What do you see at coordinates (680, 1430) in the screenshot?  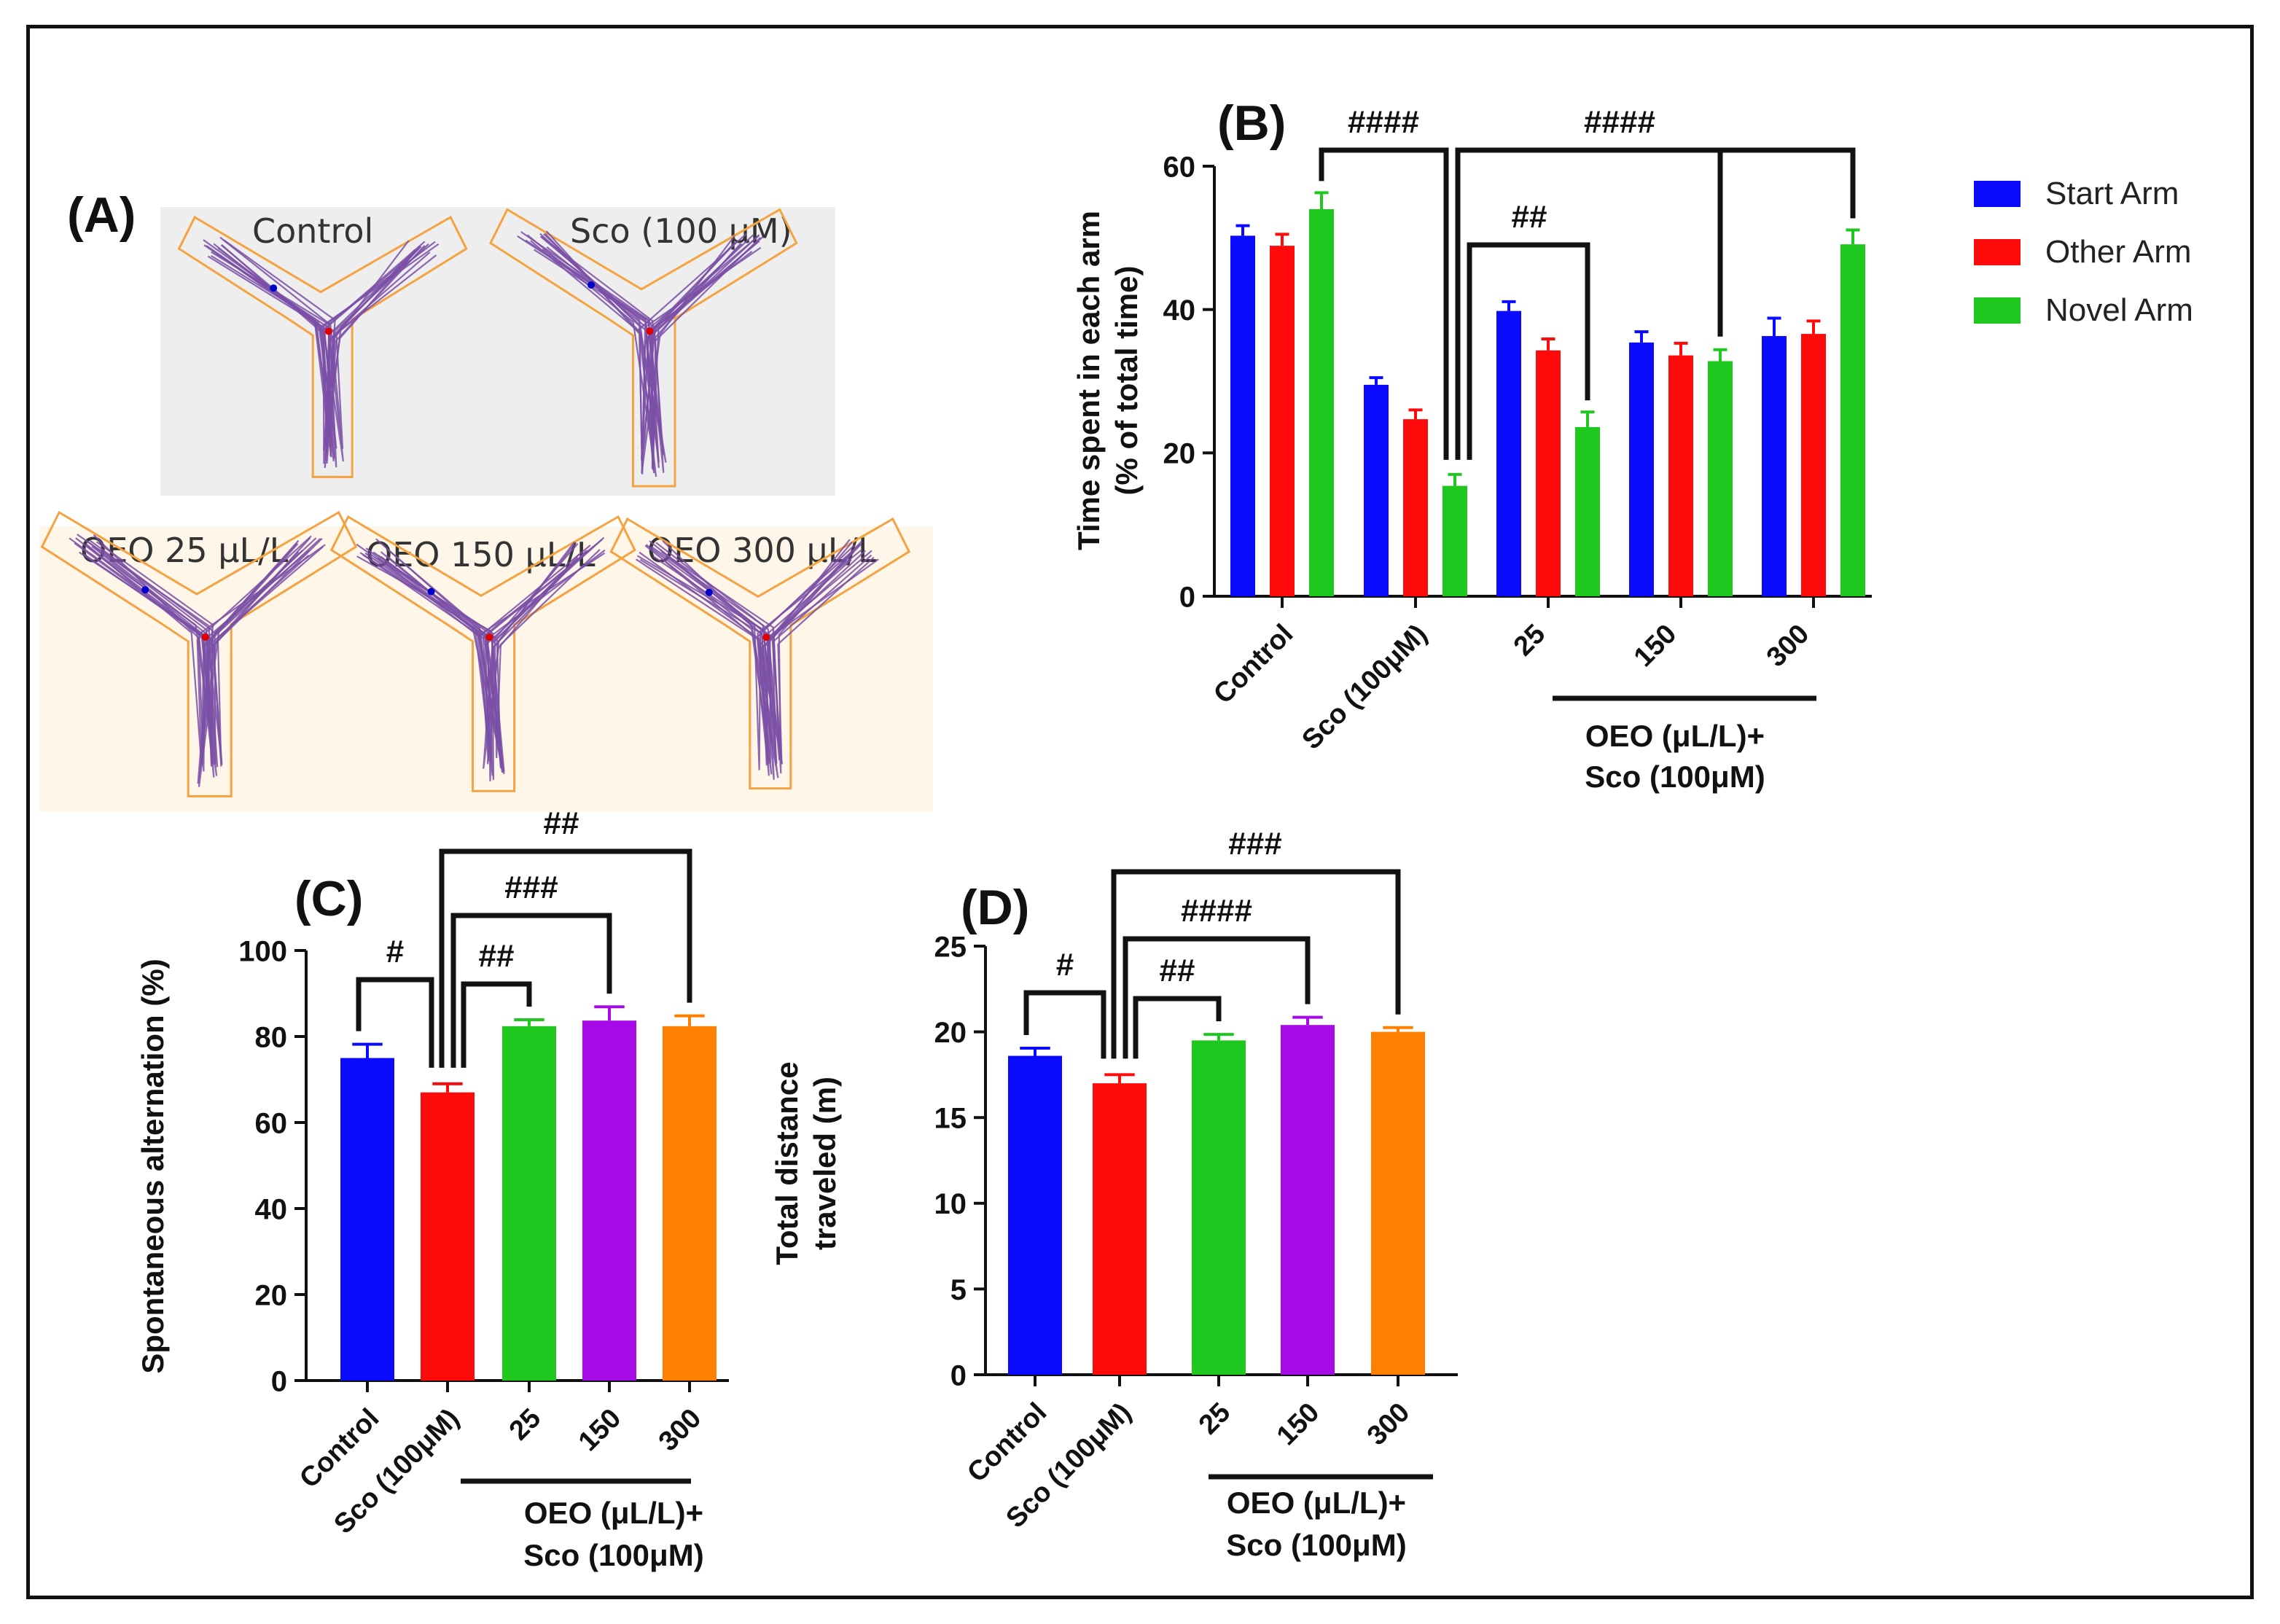 I see `x-tick-label: 300` at bounding box center [680, 1430].